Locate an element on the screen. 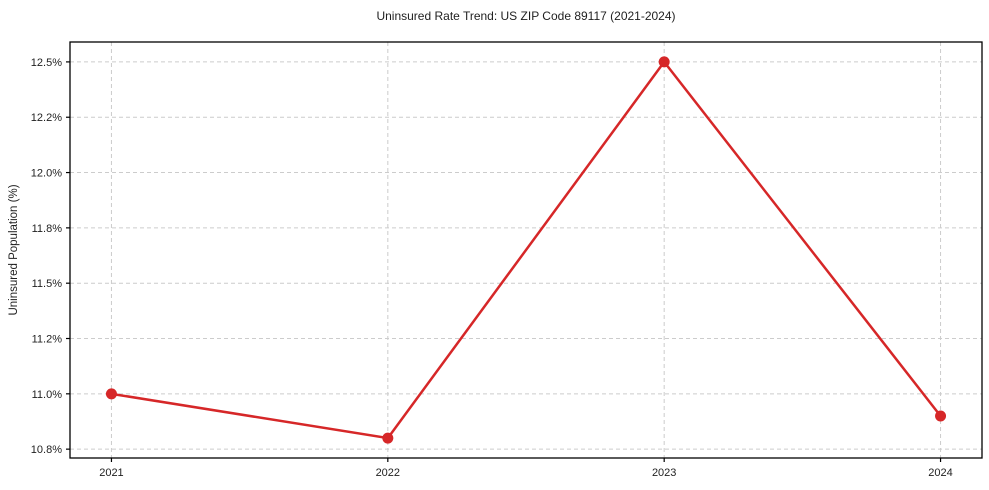 This screenshot has height=490, width=989. data-point-2022 is located at coordinates (388, 438).